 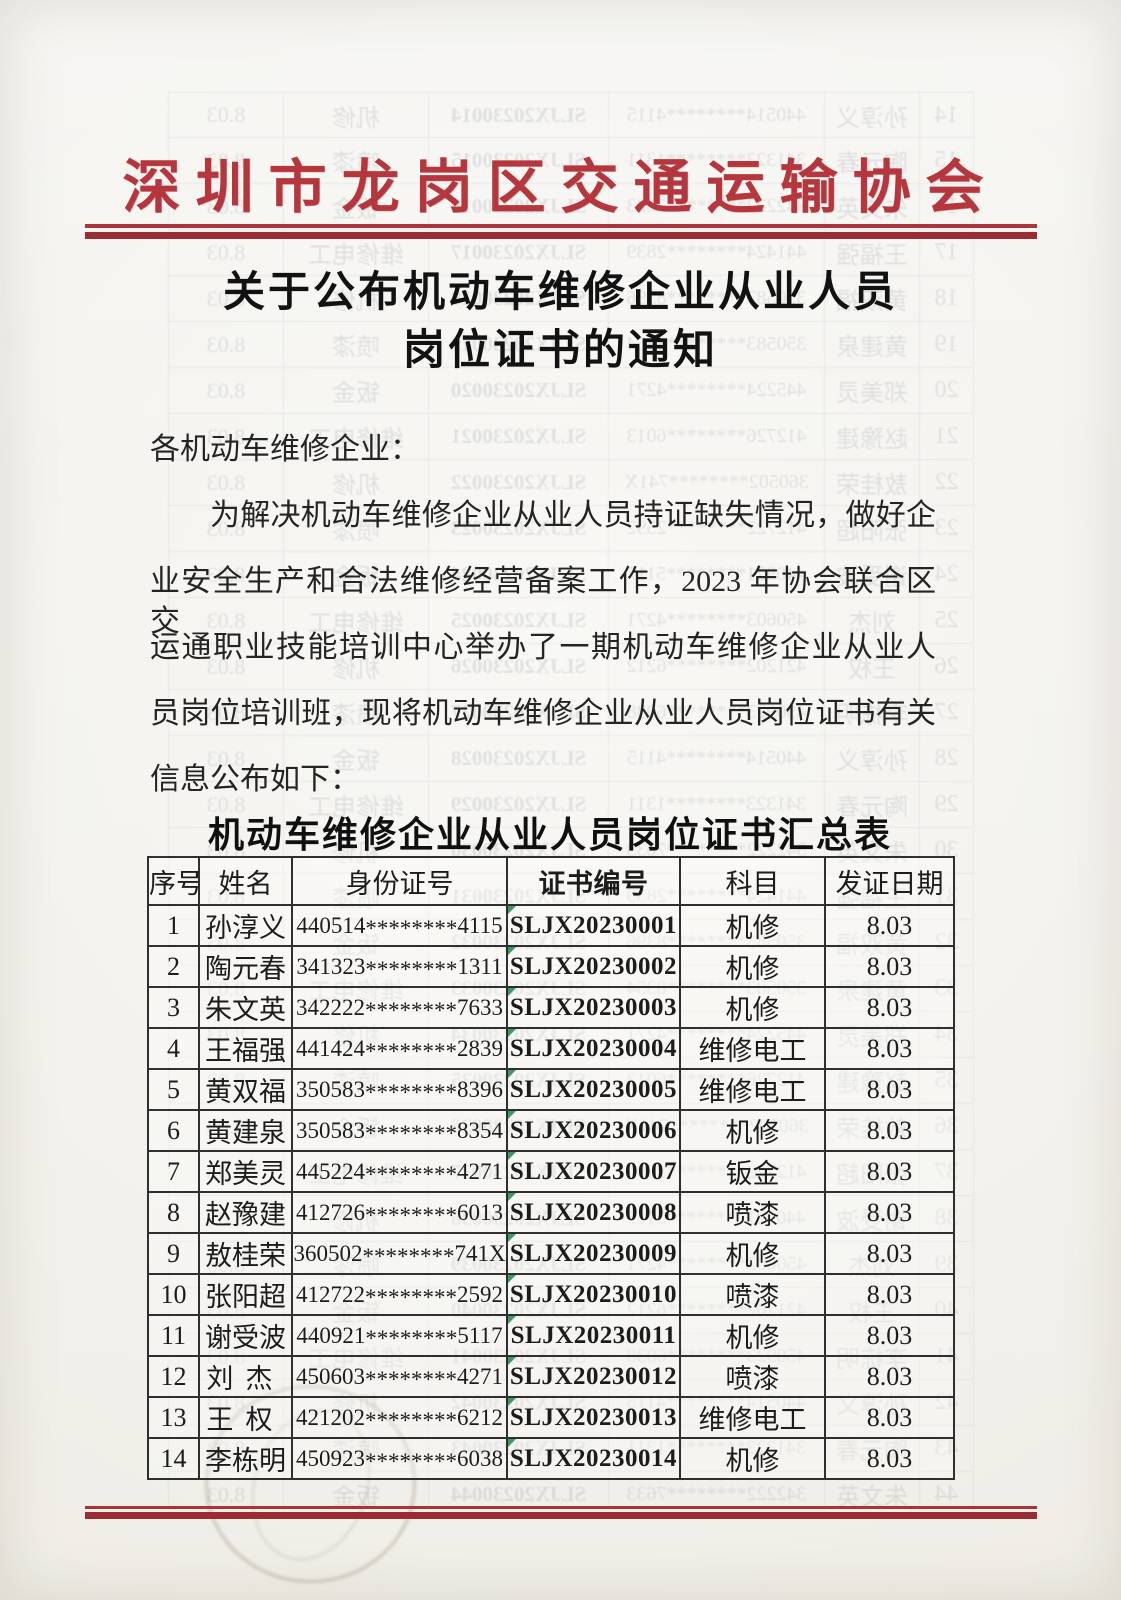 I want to click on cert-cell: SLJX20230011, so click(x=593, y=1335).